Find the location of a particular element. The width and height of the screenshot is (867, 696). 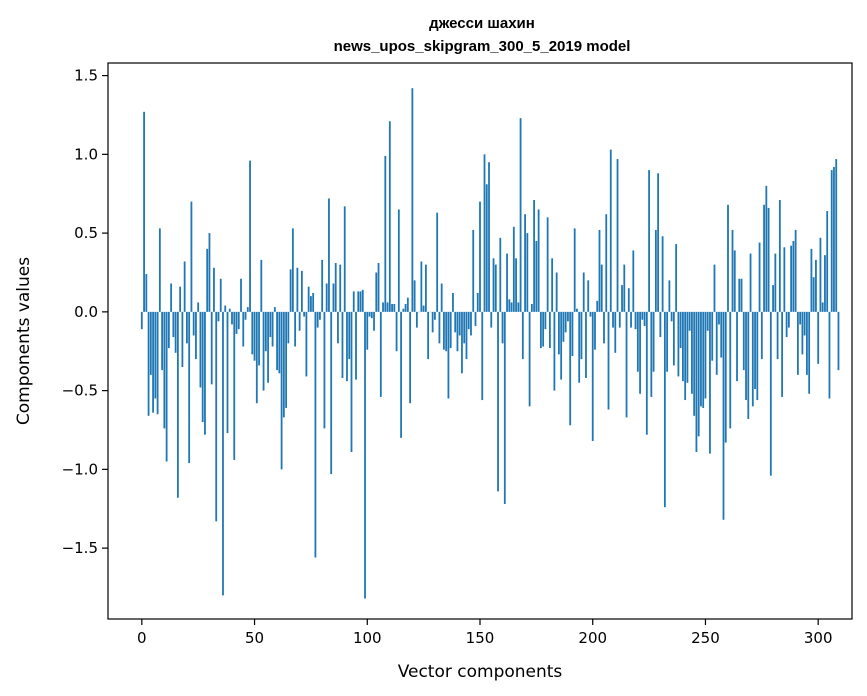

y-tick-label: 0.0 is located at coordinates (86, 312).